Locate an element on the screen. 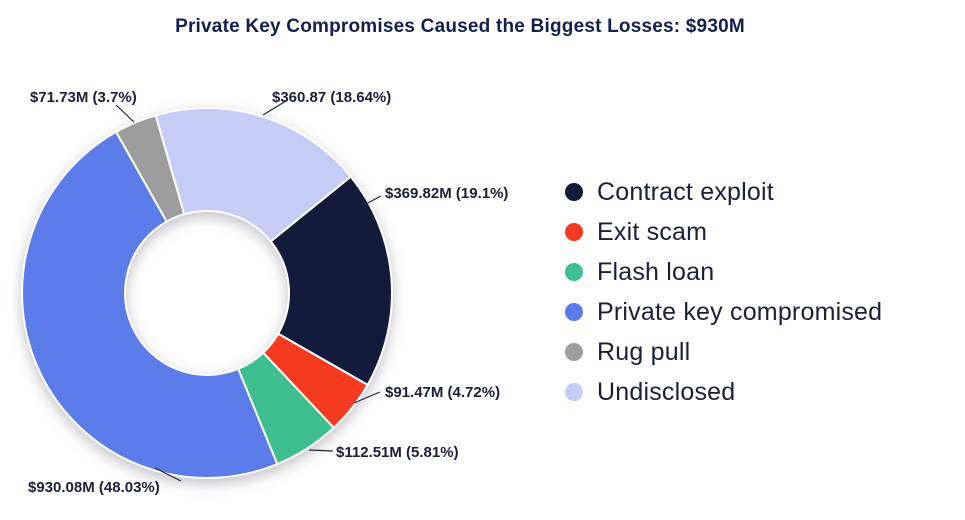 This screenshot has height=520, width=965. slice-value-label-undisclosed: $360.87 (18.64%) is located at coordinates (332, 97).